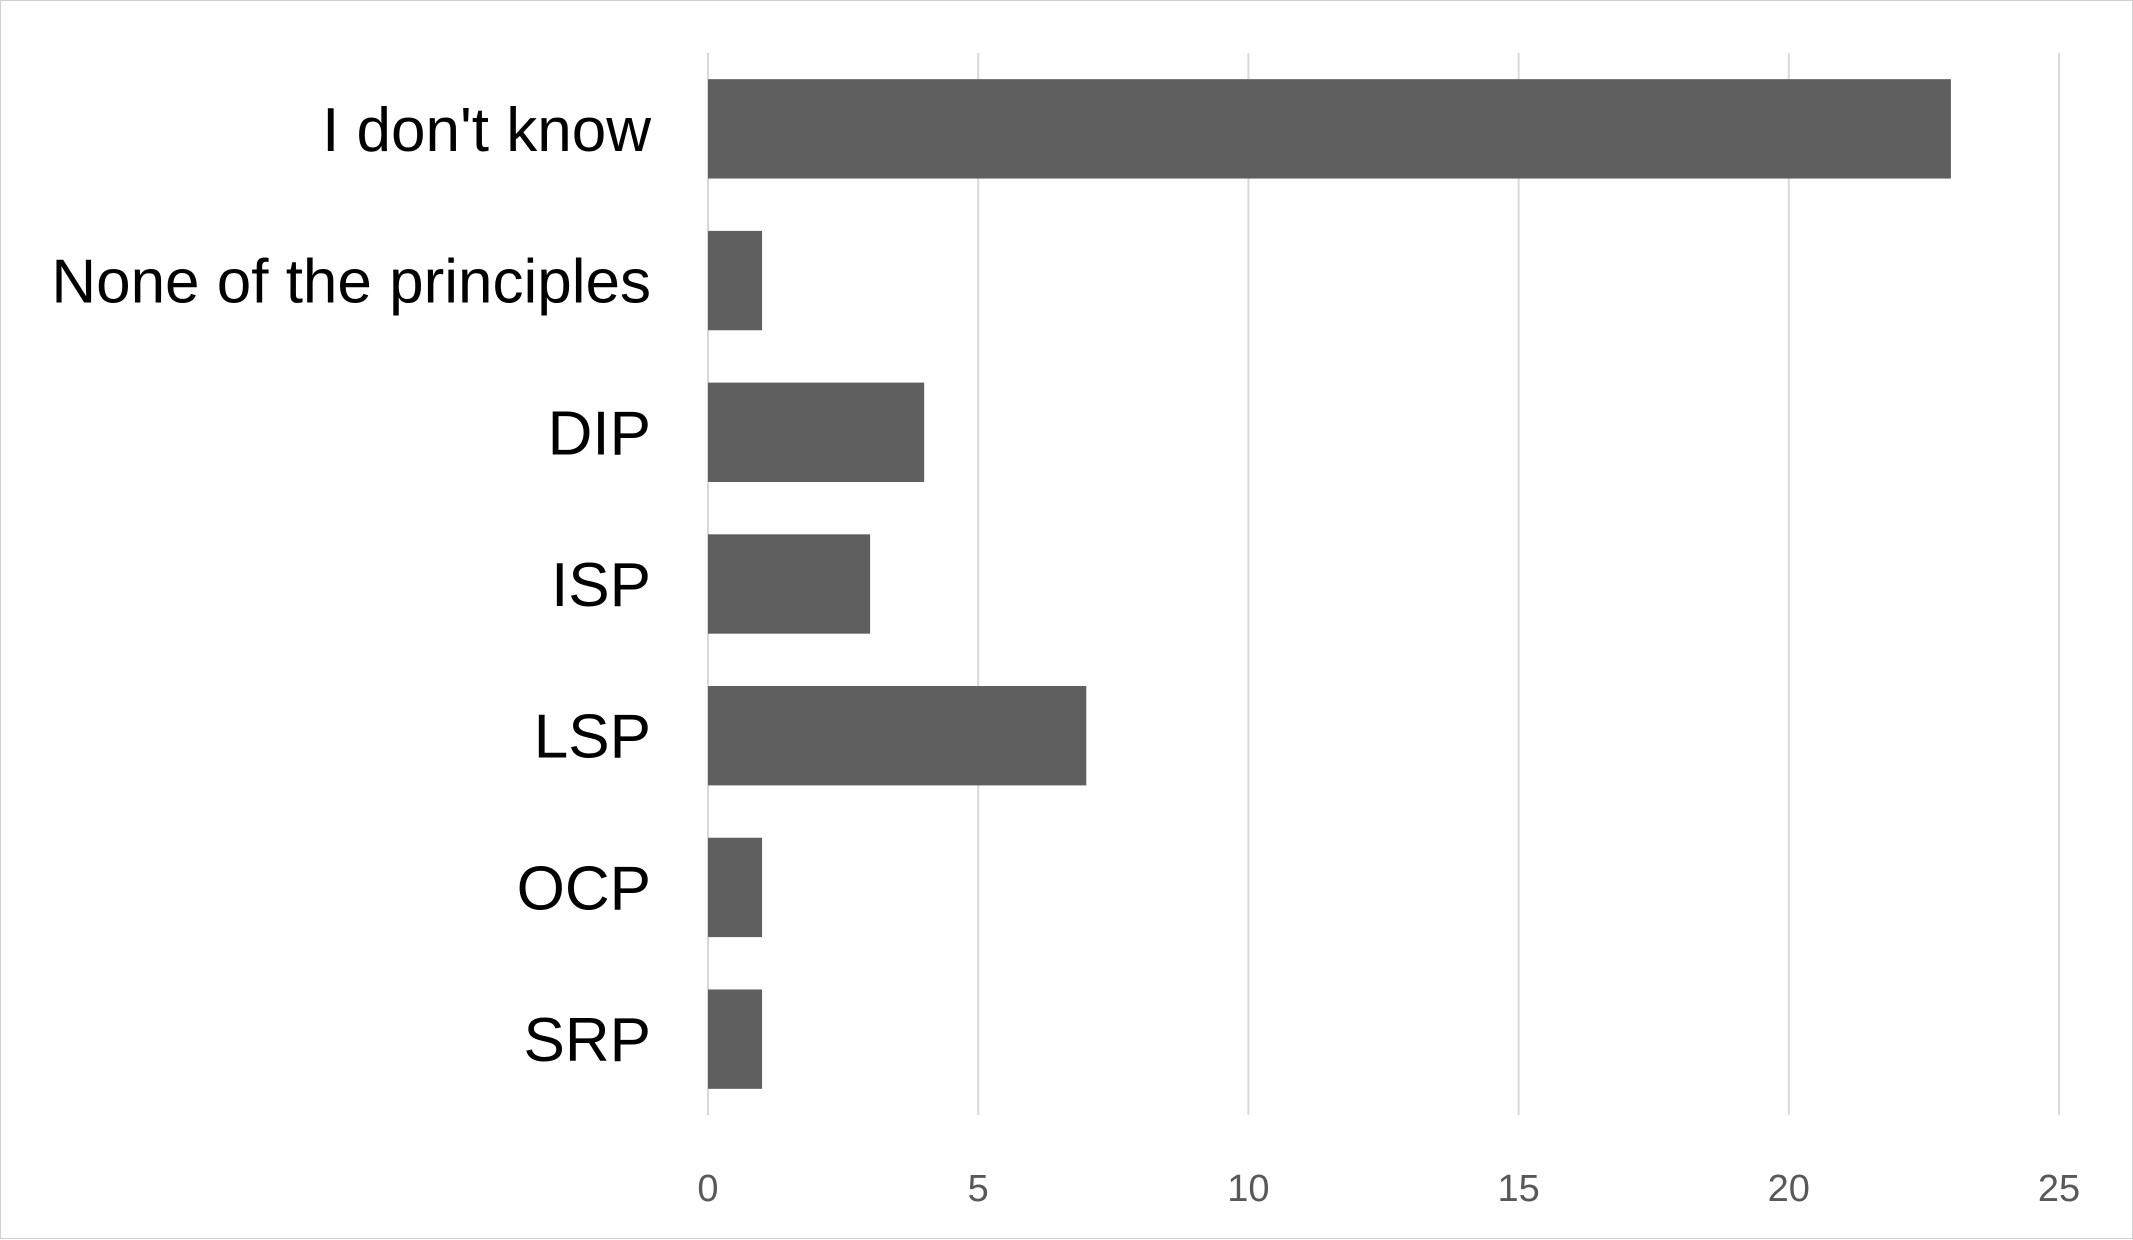 The width and height of the screenshot is (2133, 1240). I want to click on x-tick-label: 15, so click(1518, 1189).